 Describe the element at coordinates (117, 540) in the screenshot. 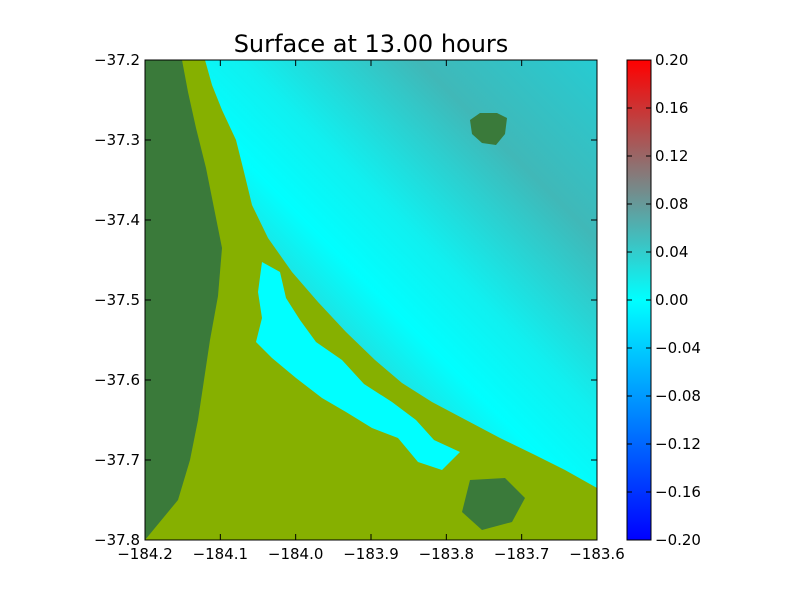

I see `y-tick-label: −37.8` at that location.